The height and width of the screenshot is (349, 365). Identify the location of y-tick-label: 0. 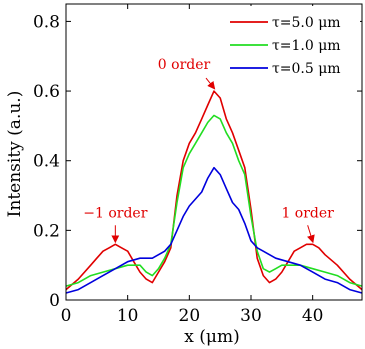
(54, 301).